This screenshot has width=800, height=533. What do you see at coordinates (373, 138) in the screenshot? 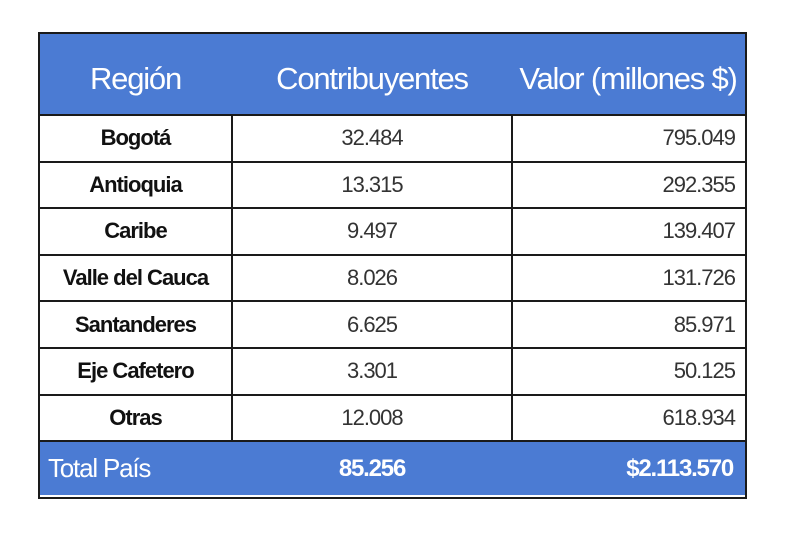
I see `contribuyentes-cell: 32.484` at bounding box center [373, 138].